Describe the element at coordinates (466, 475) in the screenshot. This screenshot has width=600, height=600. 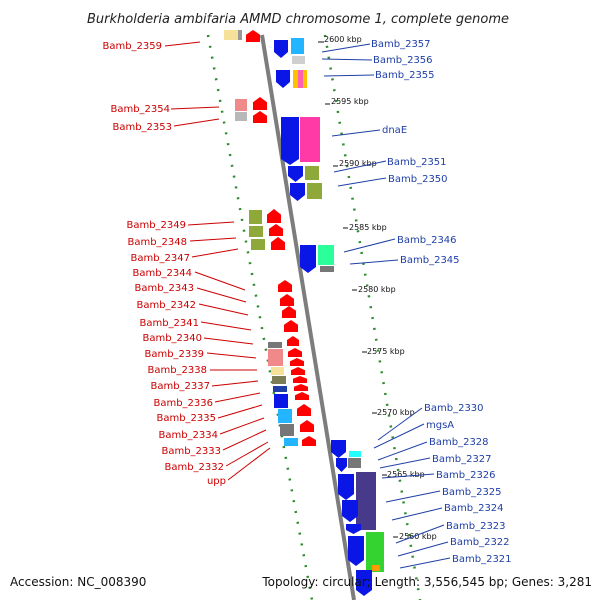
I see `gene-label-bamb-2326: Bamb_2326` at that location.